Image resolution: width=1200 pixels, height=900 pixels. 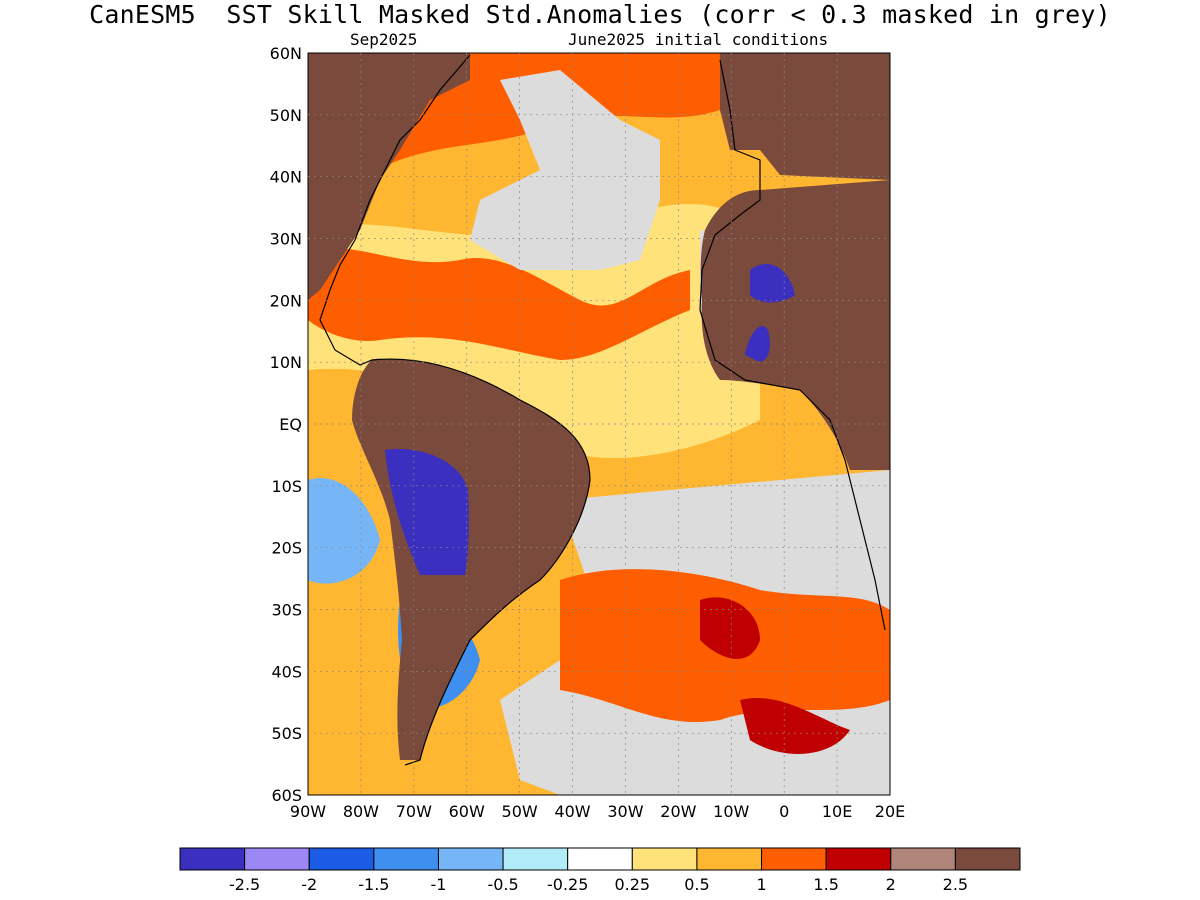 I want to click on lon-label: 50W, so click(x=520, y=811).